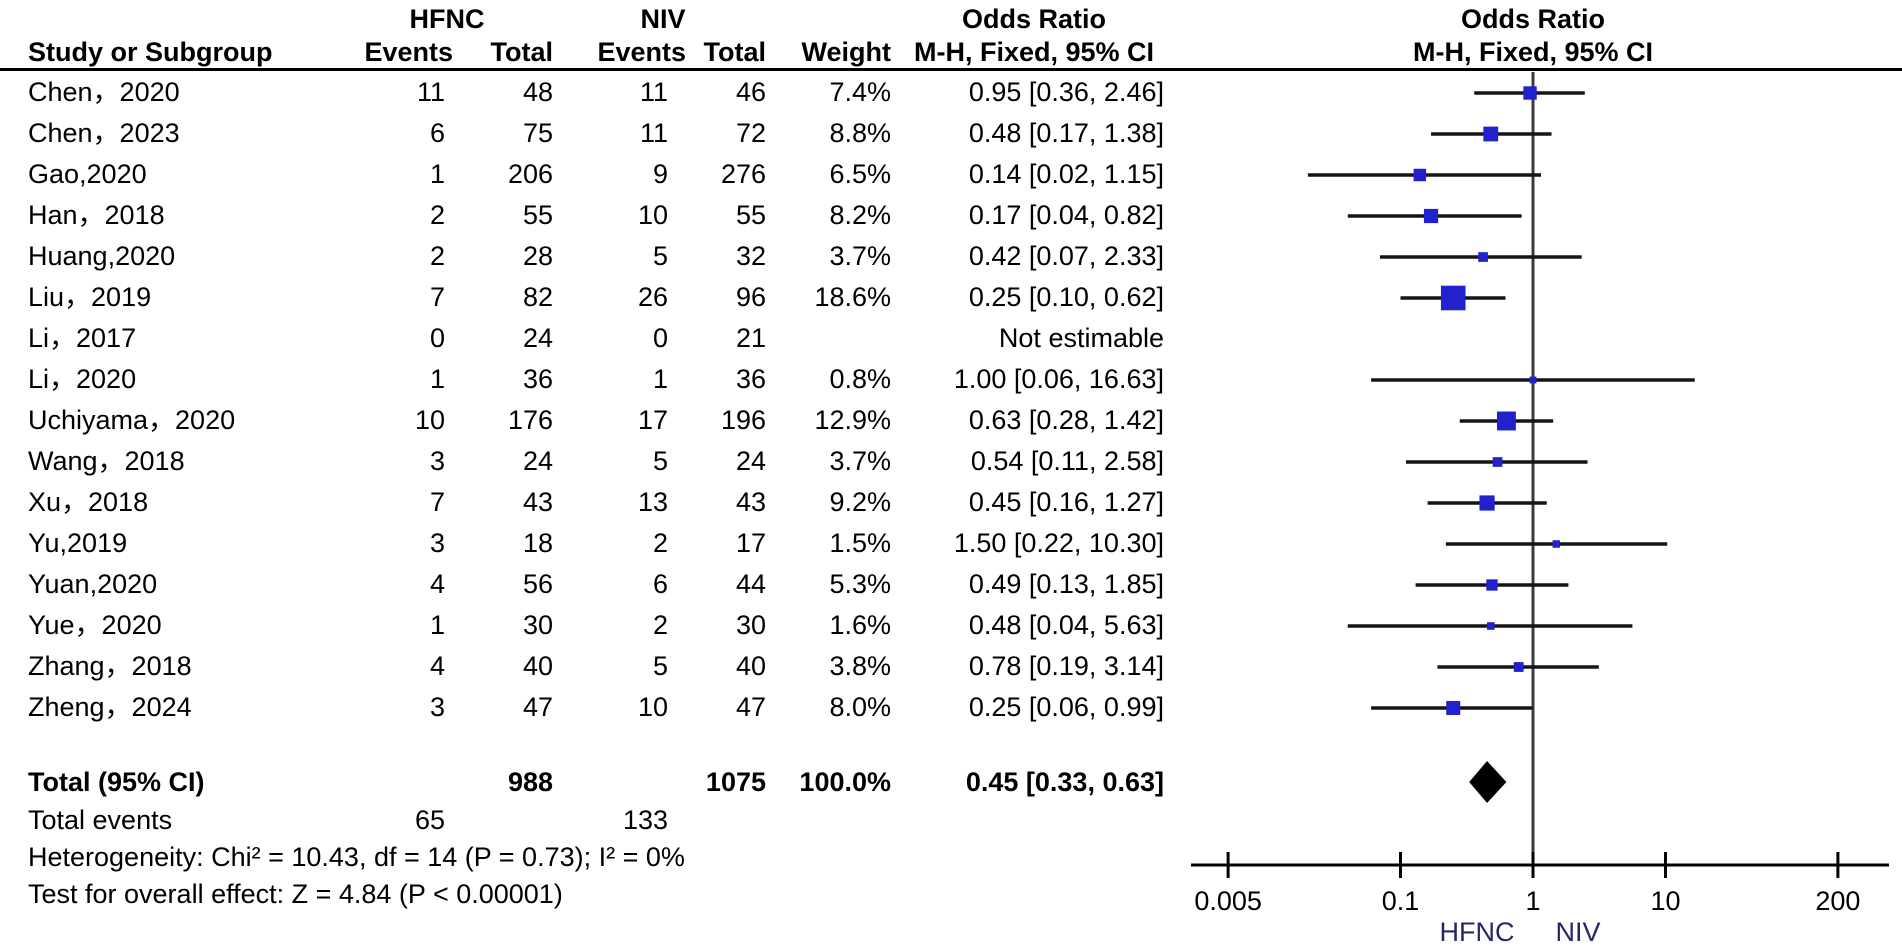 The width and height of the screenshot is (1902, 948). I want to click on favours-left-label: HFNC, so click(1477, 932).